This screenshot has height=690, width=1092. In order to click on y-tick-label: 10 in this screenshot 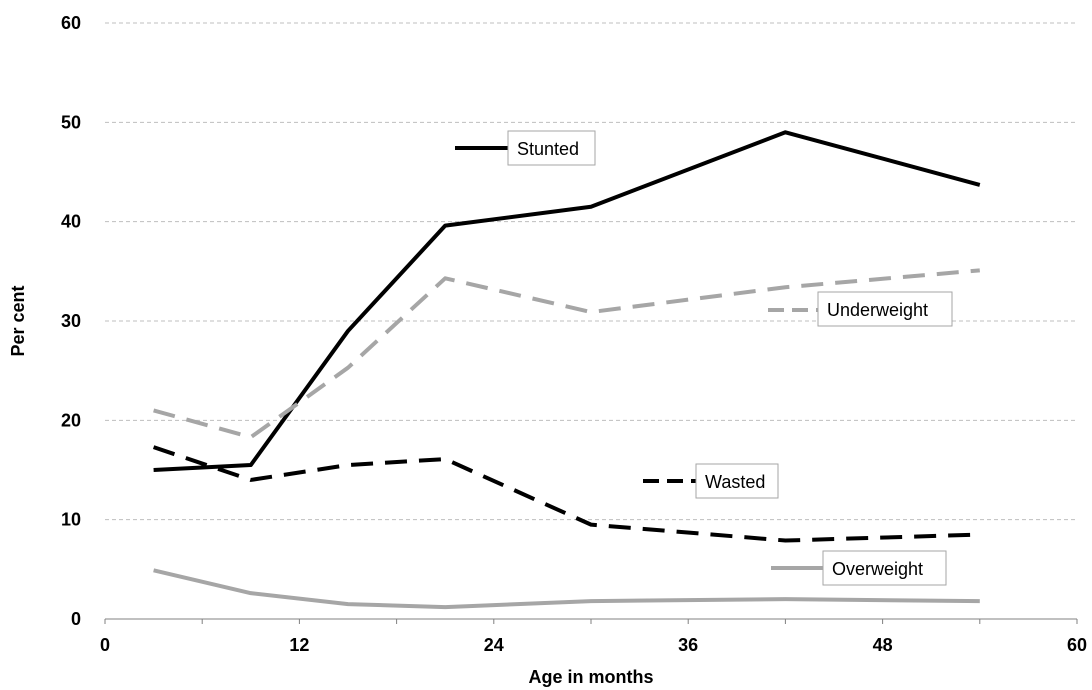, I will do `click(71, 520)`.